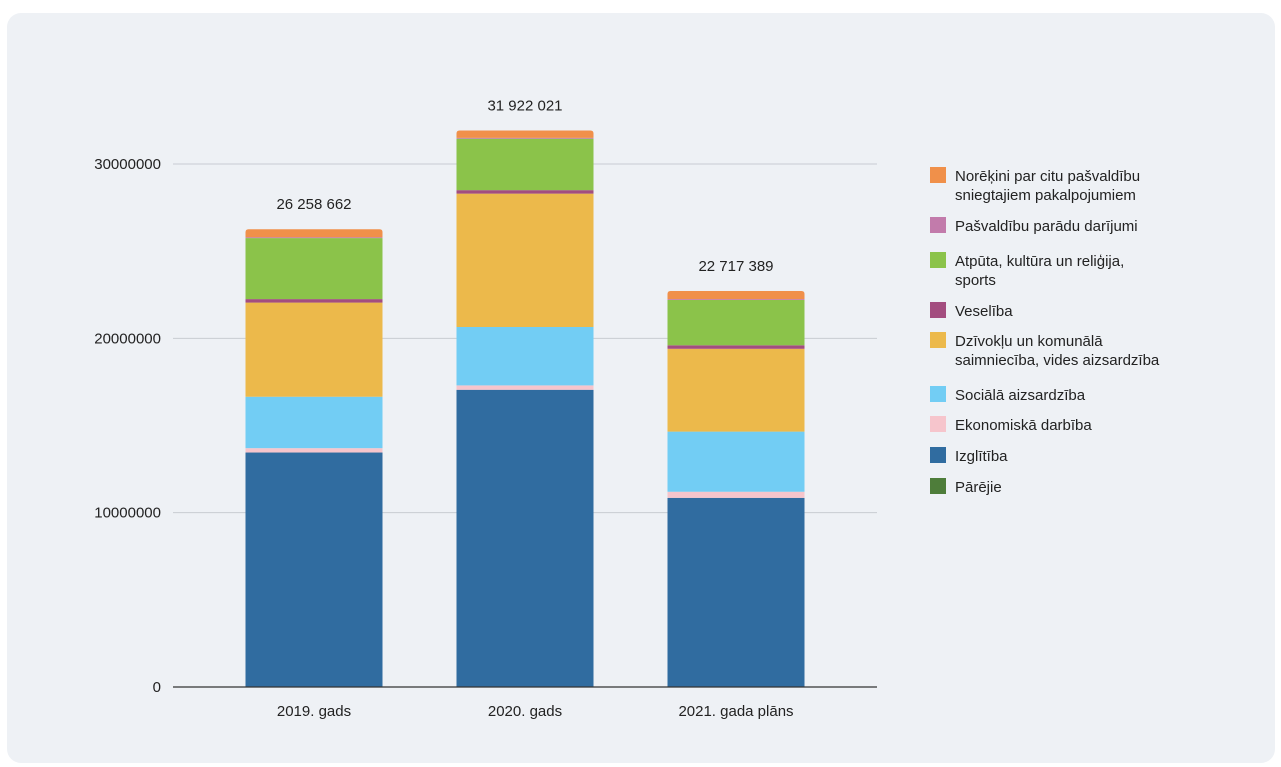 This screenshot has width=1281, height=767. What do you see at coordinates (1045, 195) in the screenshot?
I see `legend-label-line: sniegtajiem pakalpojumiem` at bounding box center [1045, 195].